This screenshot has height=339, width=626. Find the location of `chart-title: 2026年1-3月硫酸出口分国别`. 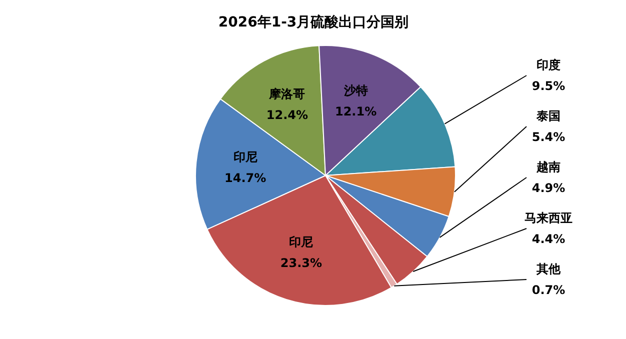

chart-title: 2026年1-3月硫酸出口分国别 is located at coordinates (313, 22).